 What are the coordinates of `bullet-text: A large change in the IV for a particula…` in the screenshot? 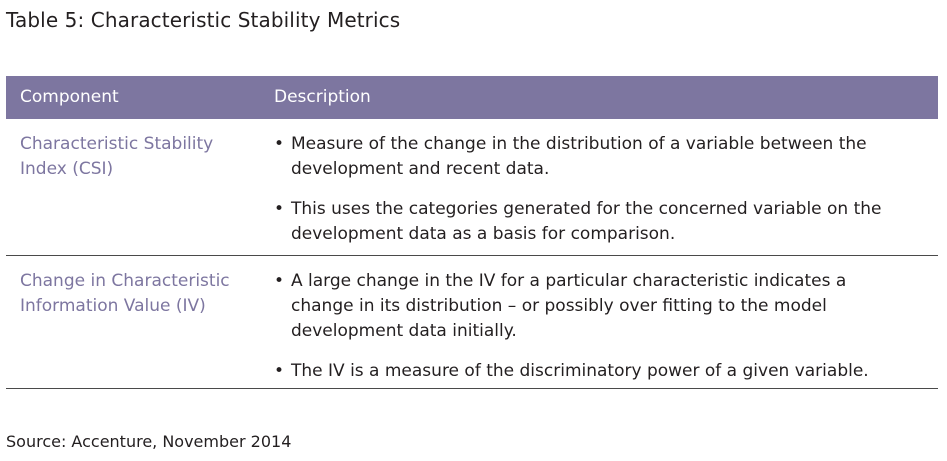 It's located at (569, 306).